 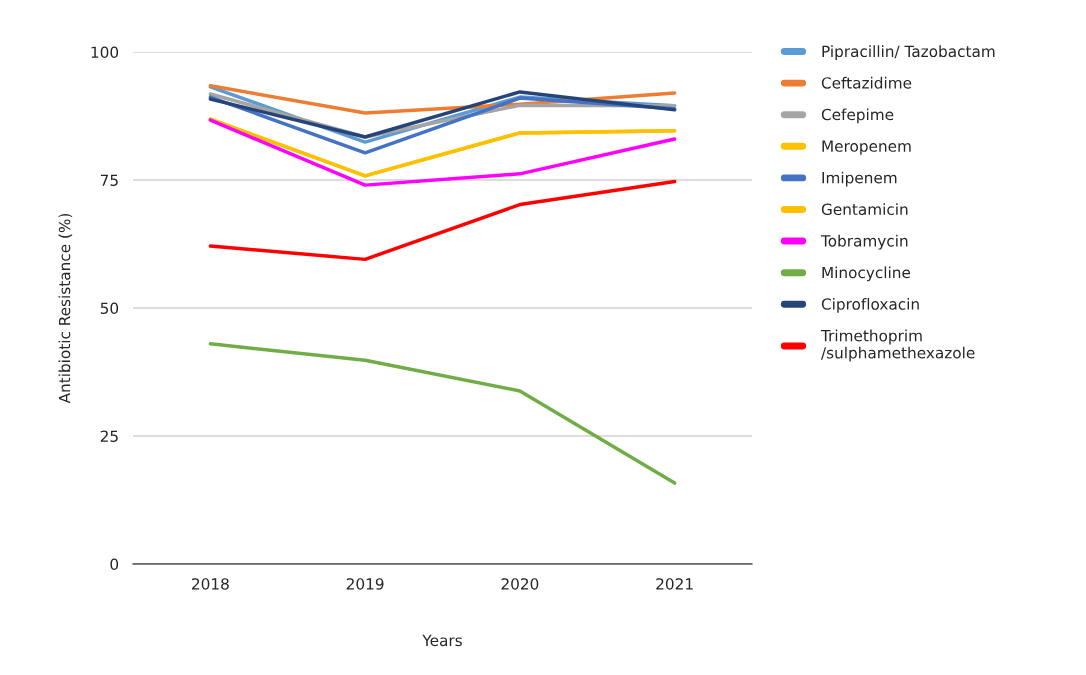 I want to click on y-tick-label: 100, so click(x=105, y=52).